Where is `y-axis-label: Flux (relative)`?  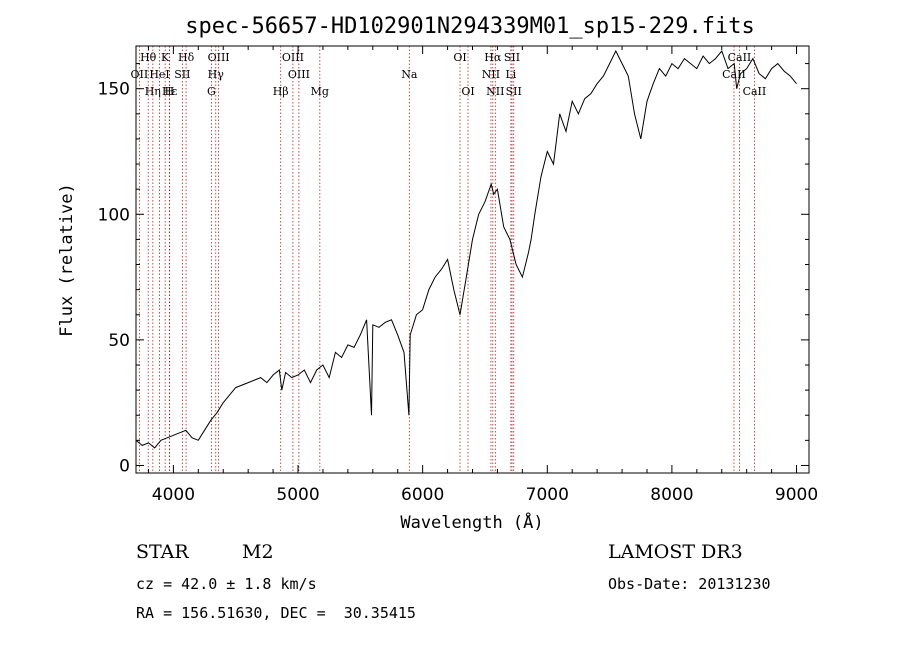
y-axis-label: Flux (relative) is located at coordinates (67, 260).